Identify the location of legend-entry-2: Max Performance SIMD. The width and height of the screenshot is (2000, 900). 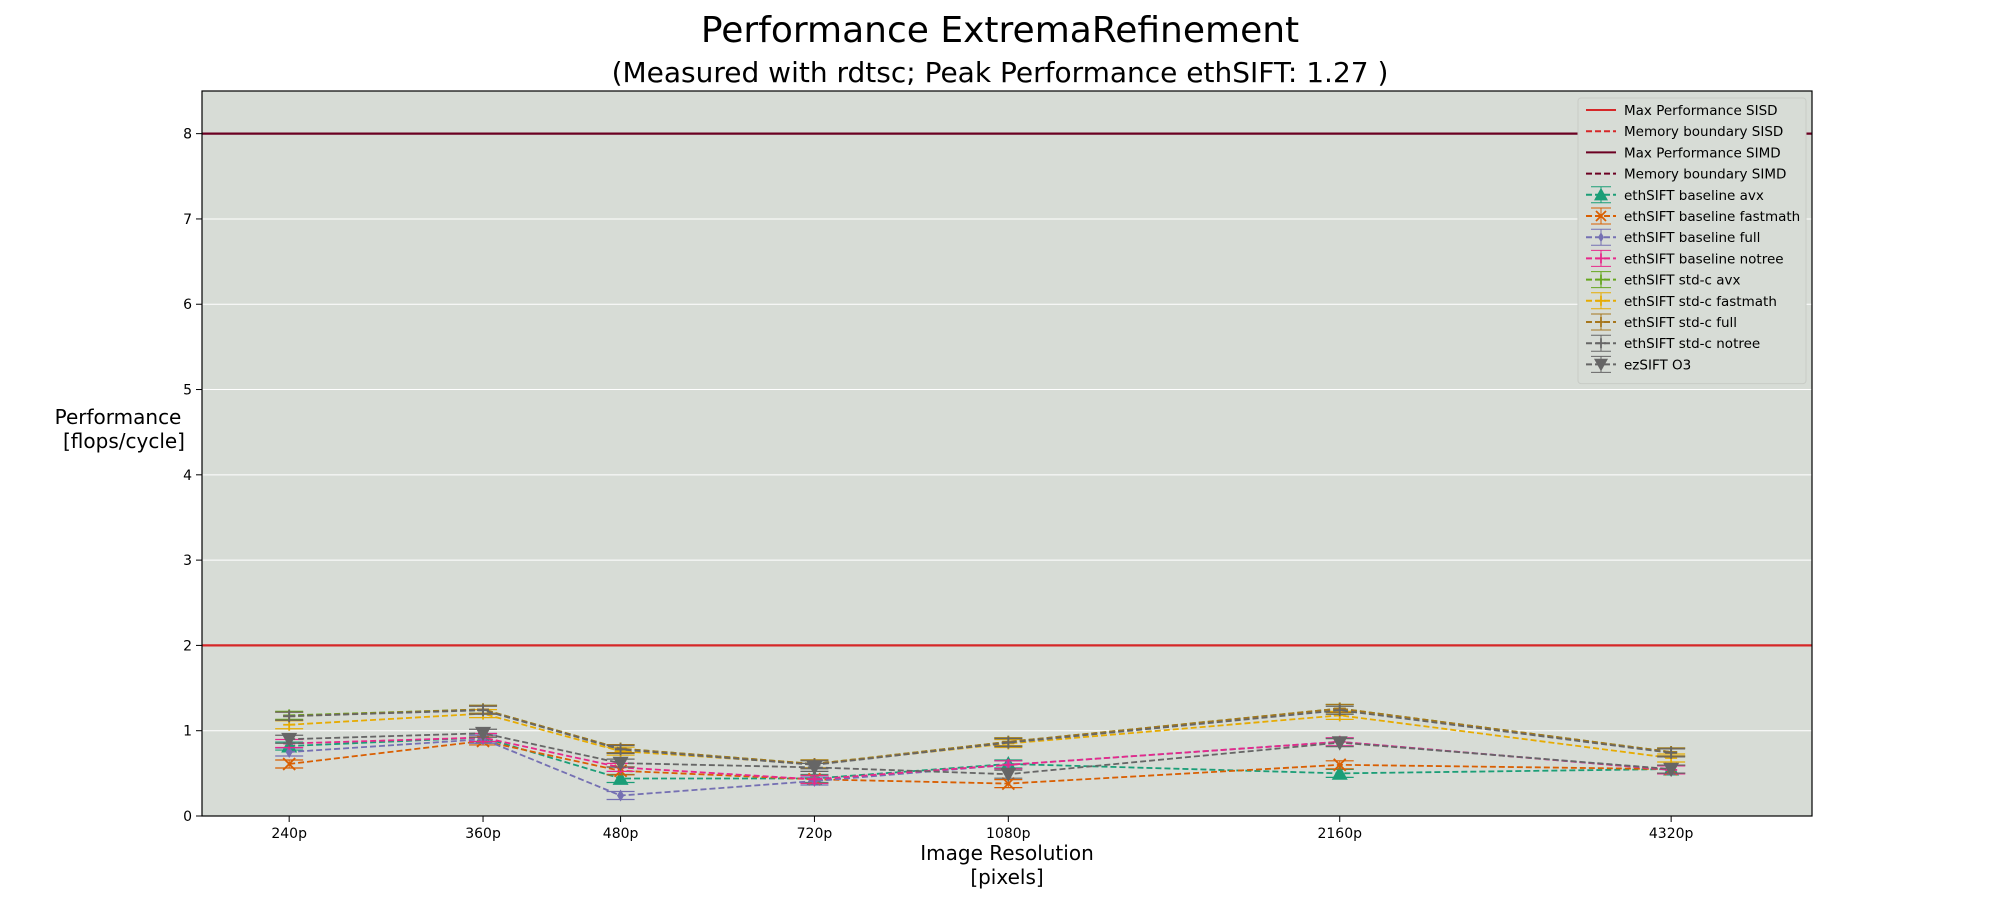
(1683, 153).